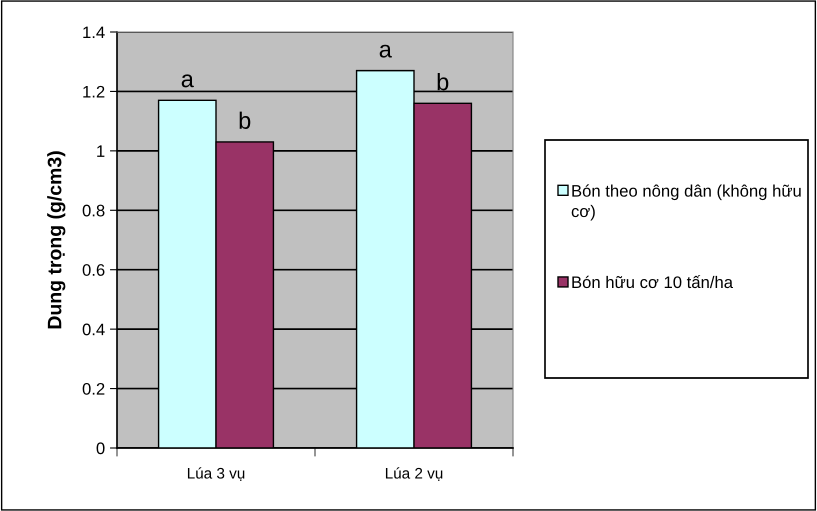 This screenshot has height=511, width=817. What do you see at coordinates (93, 210) in the screenshot?
I see `y-tick-label: 0.8` at bounding box center [93, 210].